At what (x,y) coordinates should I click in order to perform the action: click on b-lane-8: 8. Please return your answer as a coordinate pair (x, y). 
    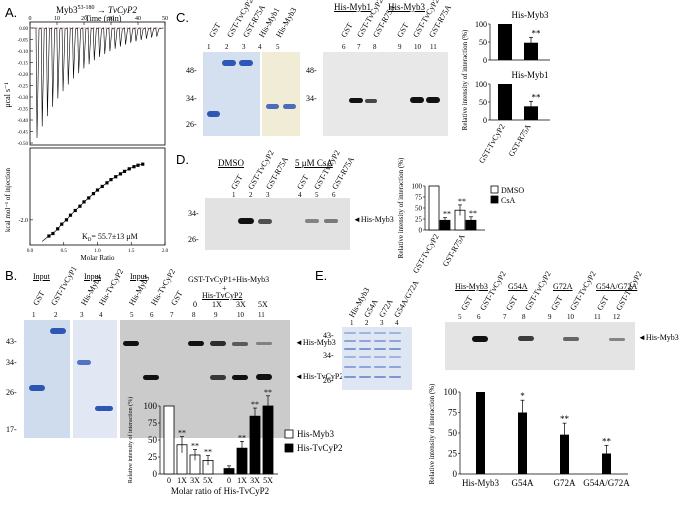
    Looking at the image, I should click on (194, 315).